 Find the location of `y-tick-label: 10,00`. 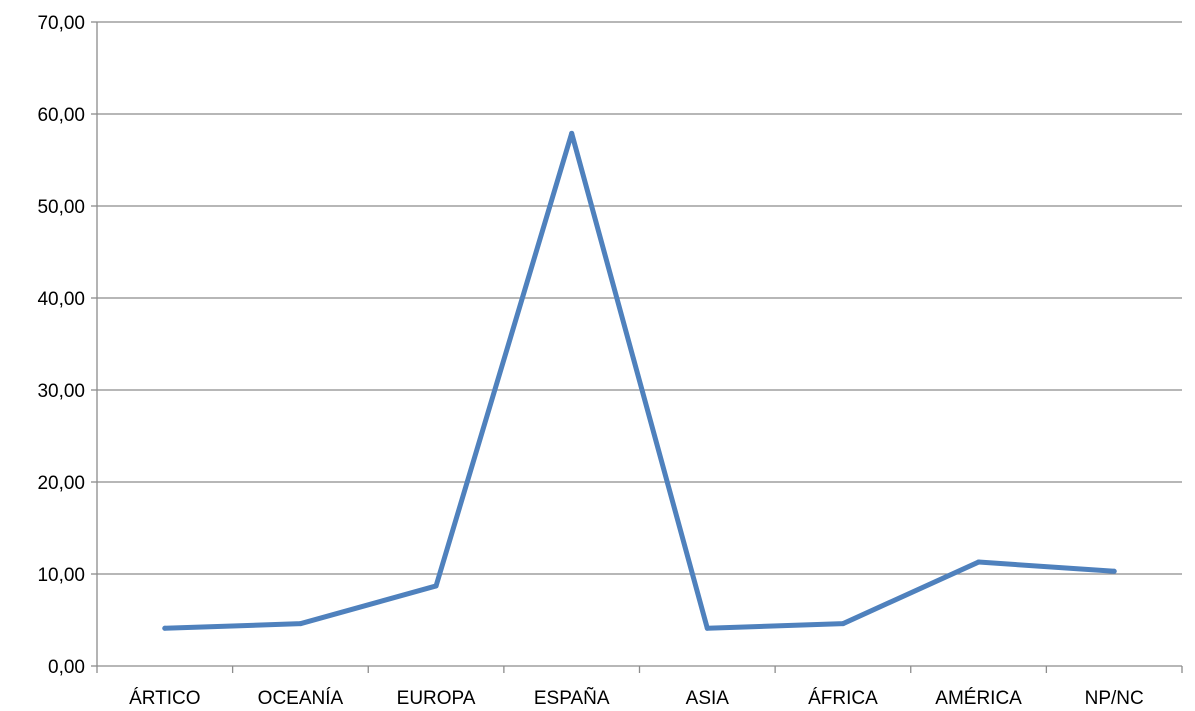

y-tick-label: 10,00 is located at coordinates (61, 575).